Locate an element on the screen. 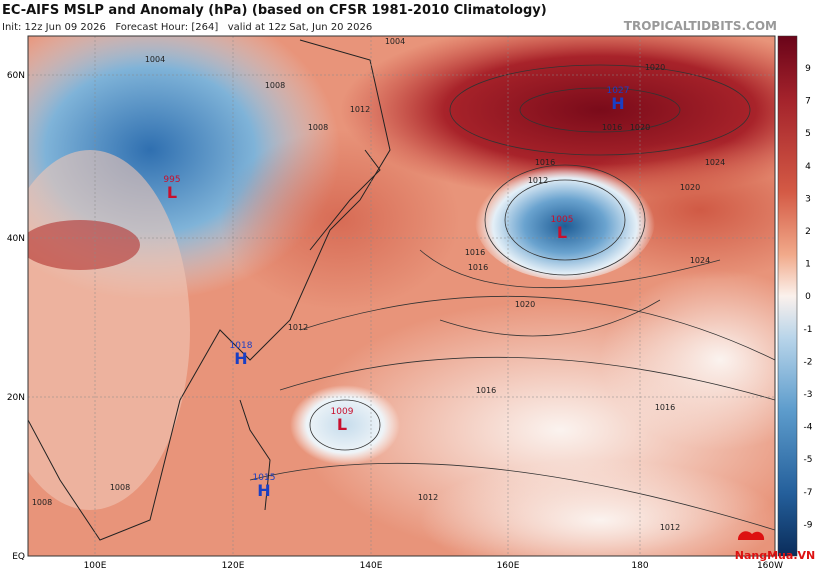  center-pressure: 995 is located at coordinates (171, 180).